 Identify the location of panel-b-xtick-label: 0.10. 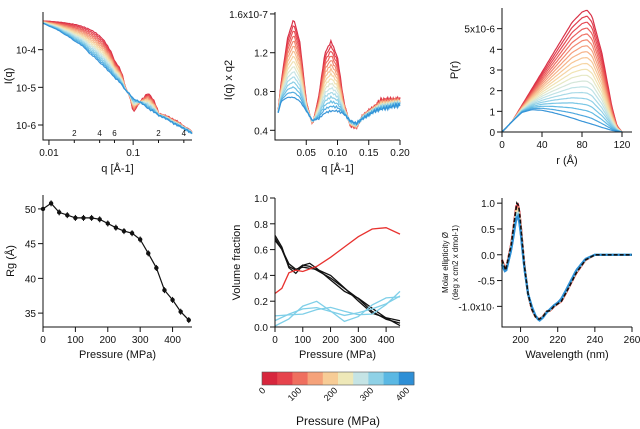
(338, 153).